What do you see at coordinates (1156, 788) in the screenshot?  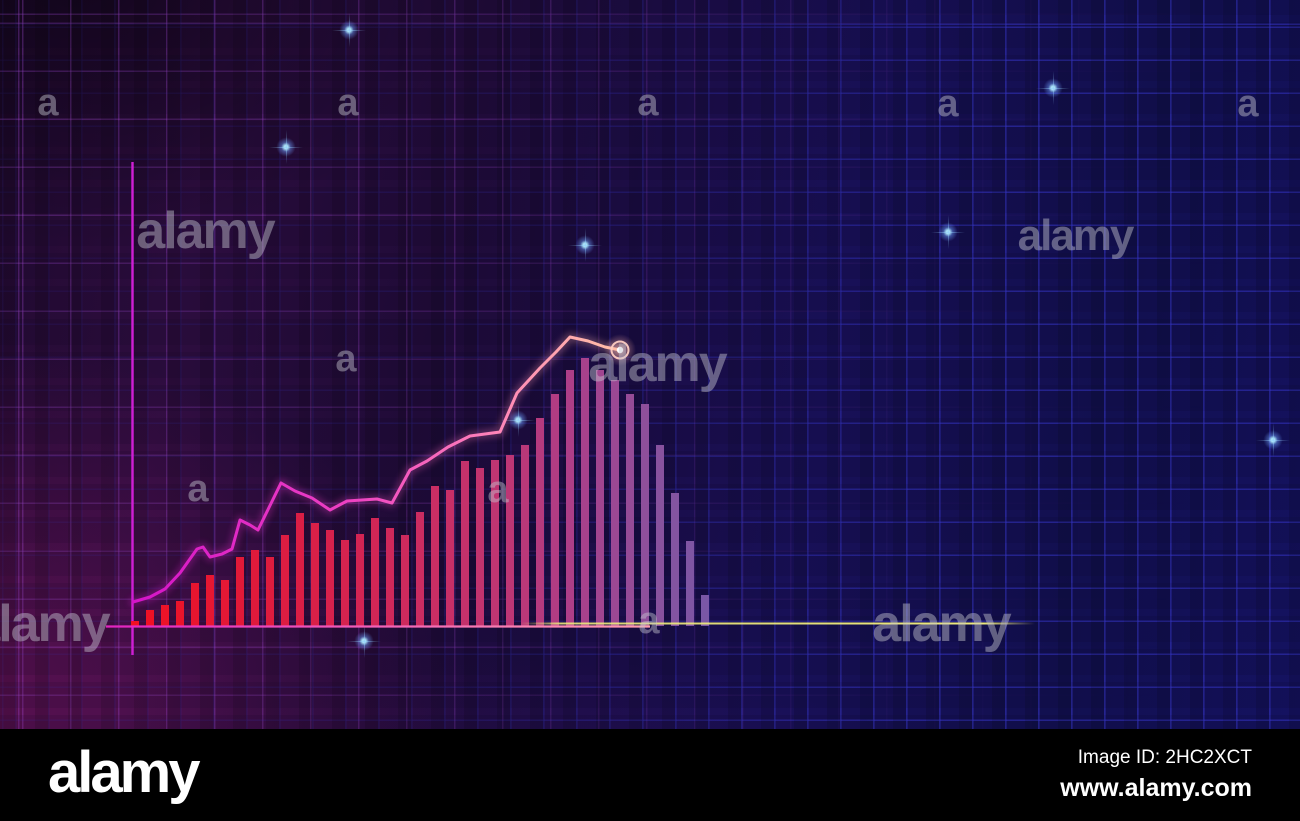 I see `alamy-url-text: www.alamy.com` at bounding box center [1156, 788].